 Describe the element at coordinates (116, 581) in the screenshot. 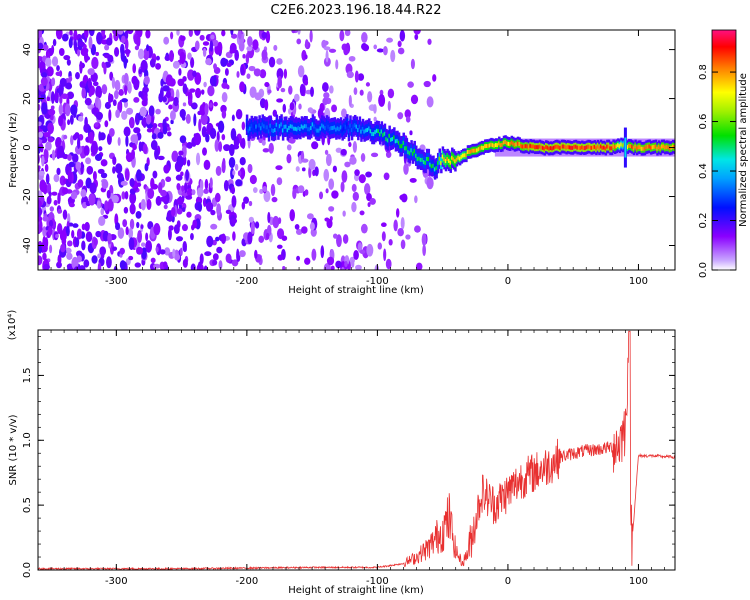

I see `snr-x-tick-label: -300` at that location.